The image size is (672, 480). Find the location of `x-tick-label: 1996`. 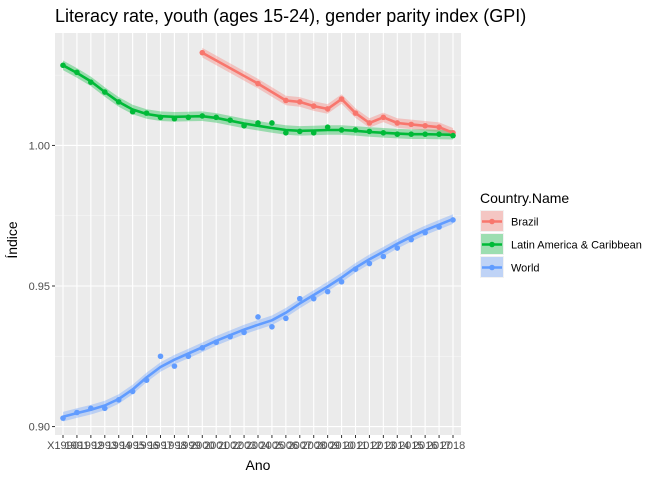

x-tick-label: 1996 is located at coordinates (146, 446).